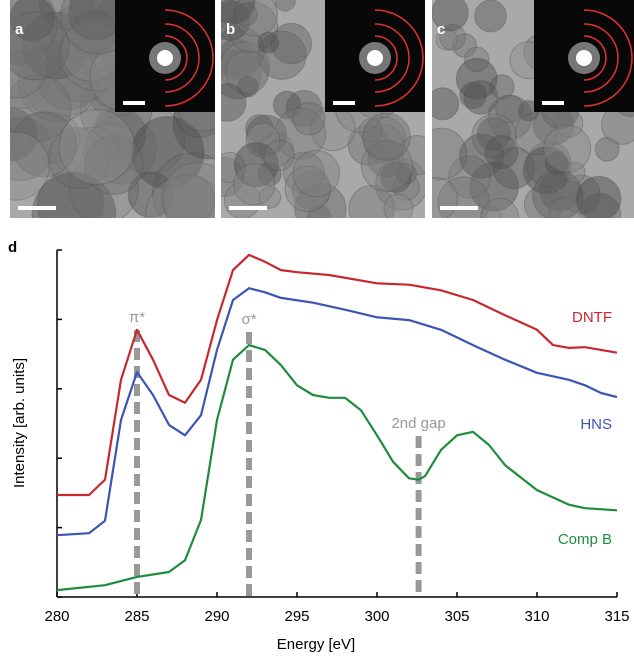 This screenshot has width=634, height=658. I want to click on panel-label: a, so click(19, 29).